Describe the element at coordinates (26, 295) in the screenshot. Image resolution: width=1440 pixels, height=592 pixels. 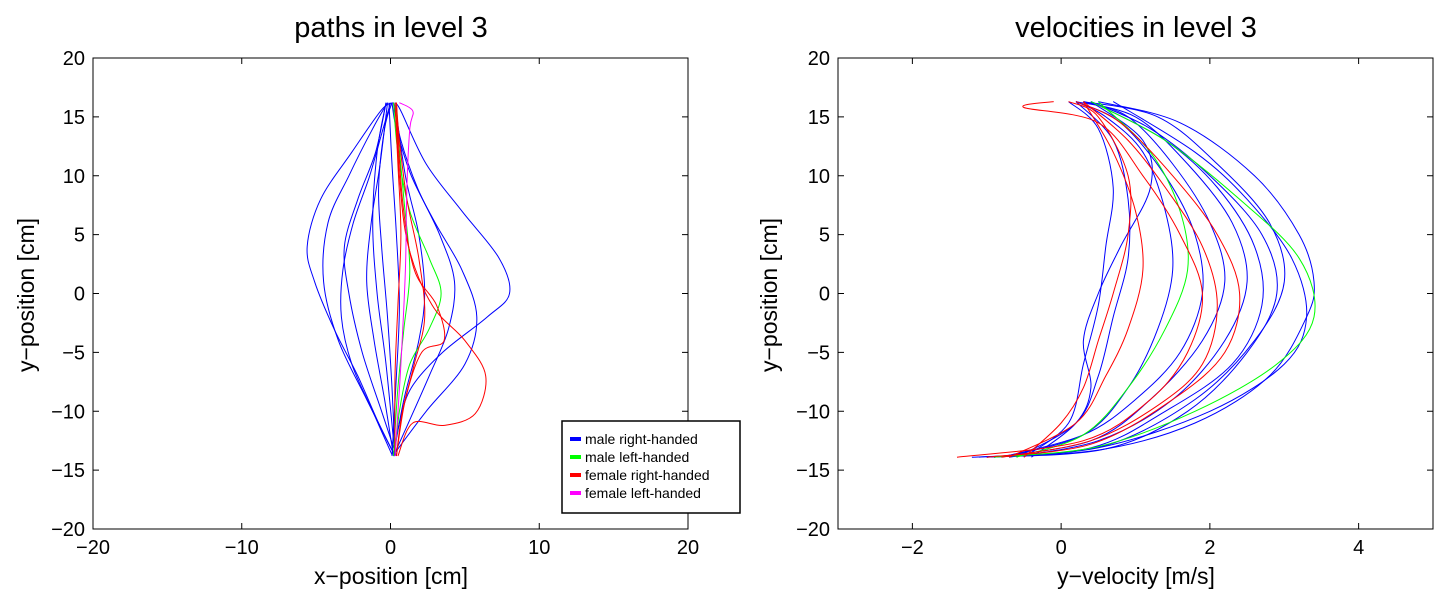
I see `paths-y-axis-label: y−position [cm]` at that location.